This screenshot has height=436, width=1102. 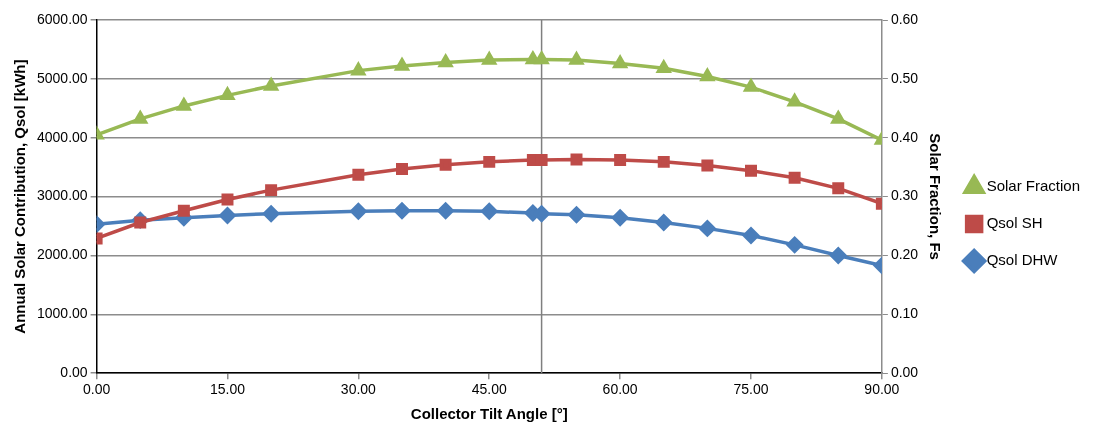 I want to click on y2-tick-label: 0.20, so click(x=904, y=254).